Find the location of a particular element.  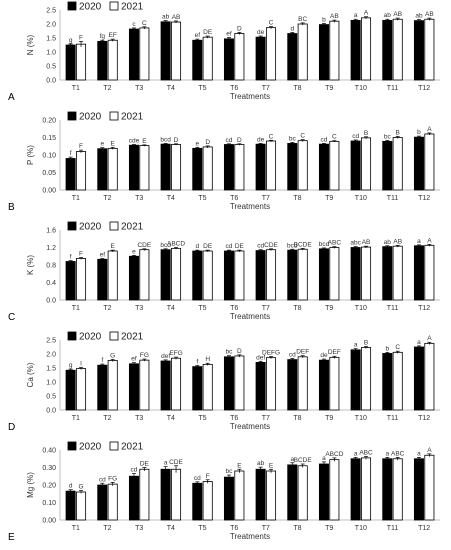

significance-label: d is located at coordinates (197, 246).